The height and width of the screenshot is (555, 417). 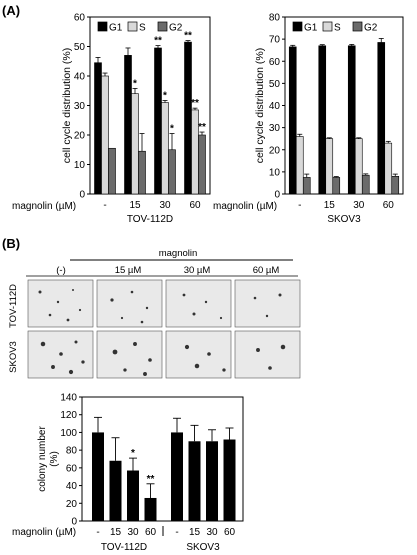 What do you see at coordinates (277, 195) in the screenshot?
I see `skov-ytick-label: 0` at bounding box center [277, 195].